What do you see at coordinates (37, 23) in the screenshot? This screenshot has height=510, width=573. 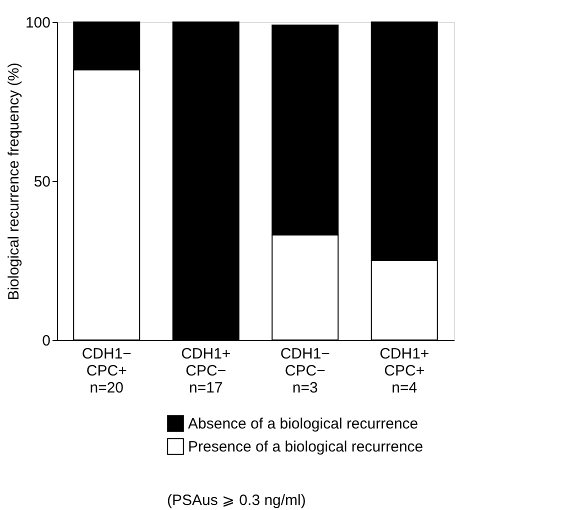 I see `y-tick-label: 100` at bounding box center [37, 23].